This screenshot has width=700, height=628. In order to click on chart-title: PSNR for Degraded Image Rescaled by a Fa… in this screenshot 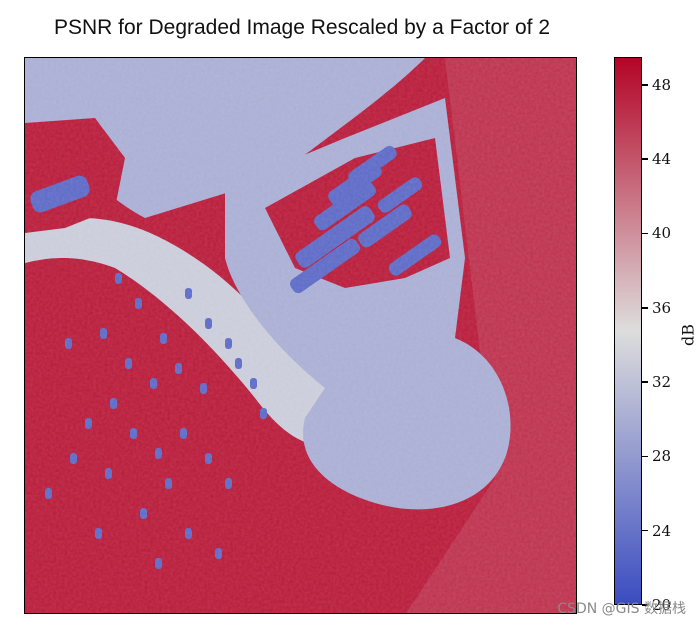, I will do `click(302, 27)`.